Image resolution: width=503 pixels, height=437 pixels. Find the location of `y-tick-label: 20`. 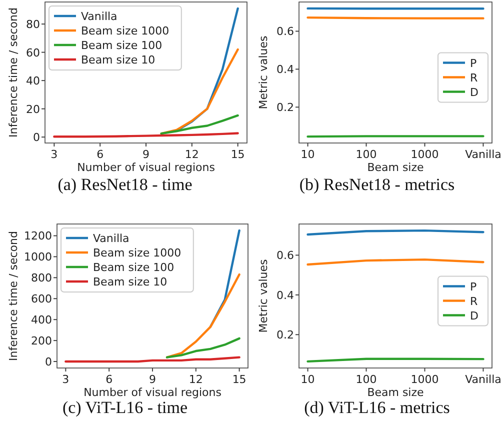

y-tick-label: 20 is located at coordinates (33, 109).